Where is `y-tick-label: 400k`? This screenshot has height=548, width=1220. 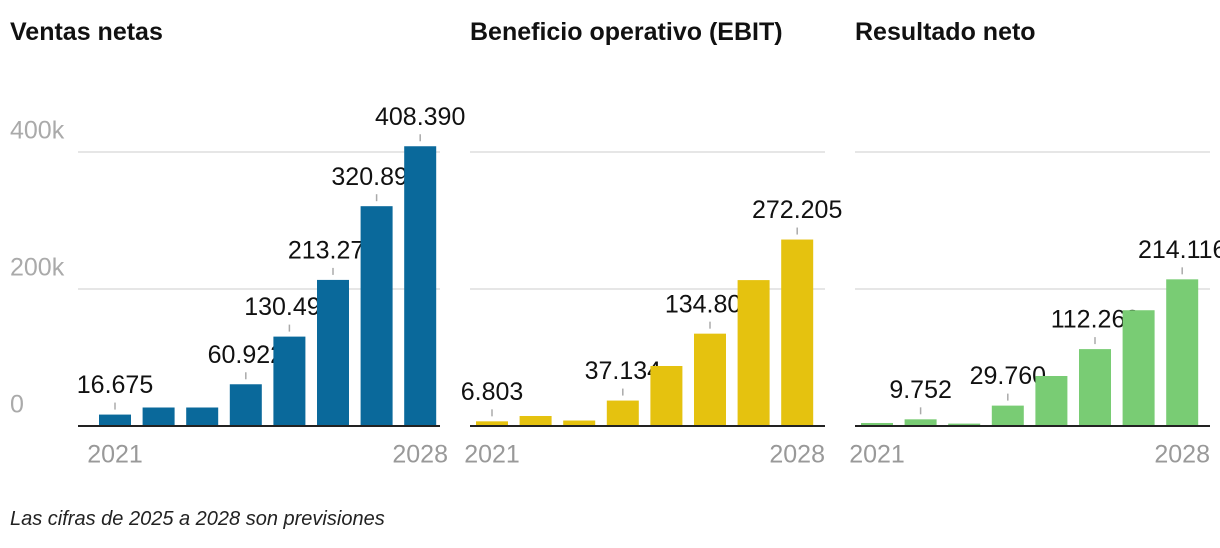 y-tick-label: 400k is located at coordinates (37, 131).